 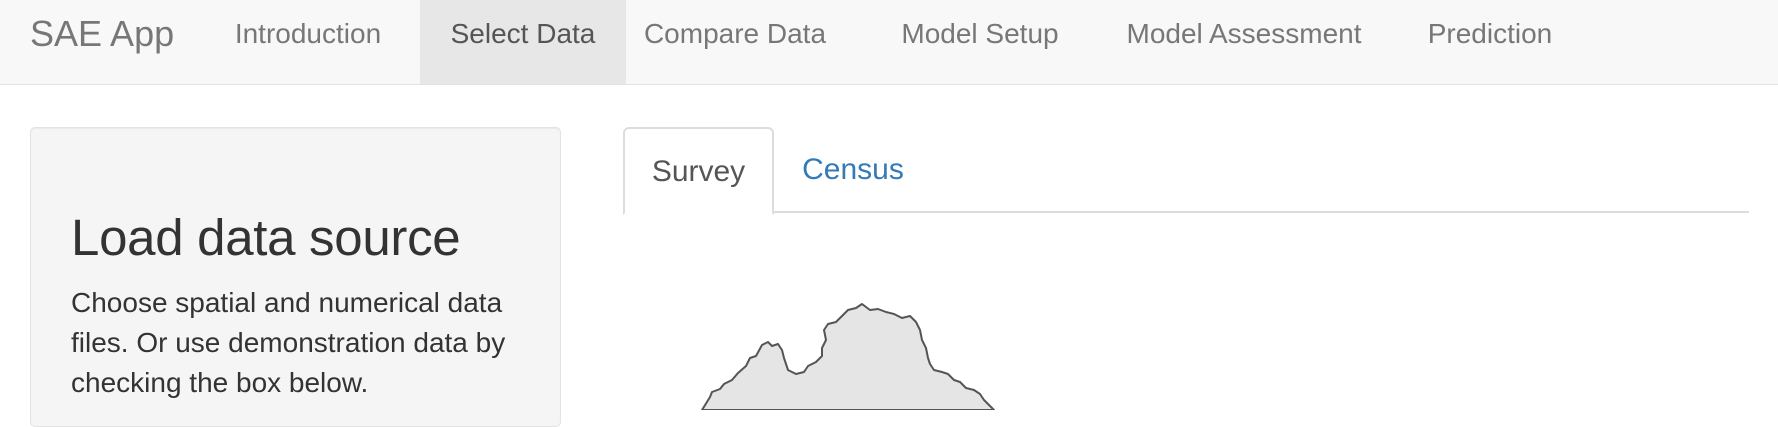 I want to click on nav-item-introduction: Introduction, so click(x=308, y=33).